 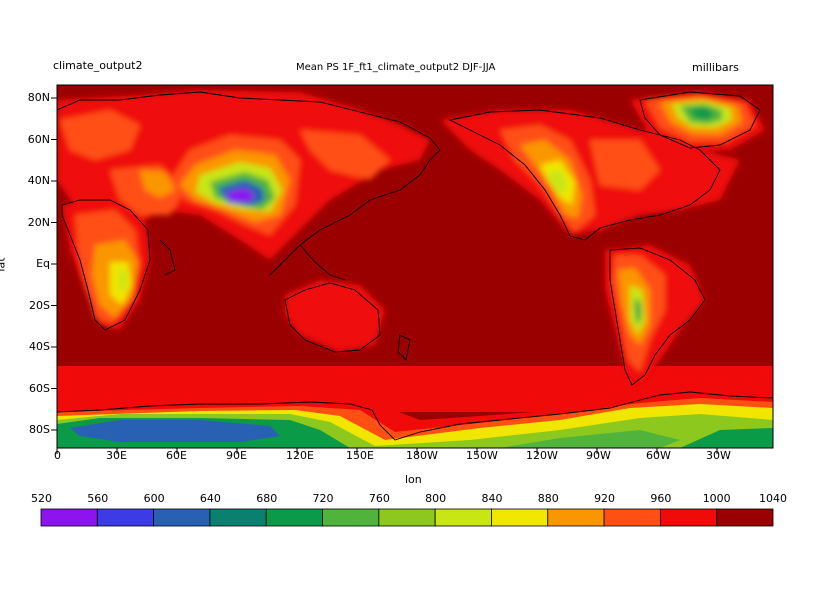 What do you see at coordinates (39, 346) in the screenshot?
I see `lat-tick-label: 40S` at bounding box center [39, 346].